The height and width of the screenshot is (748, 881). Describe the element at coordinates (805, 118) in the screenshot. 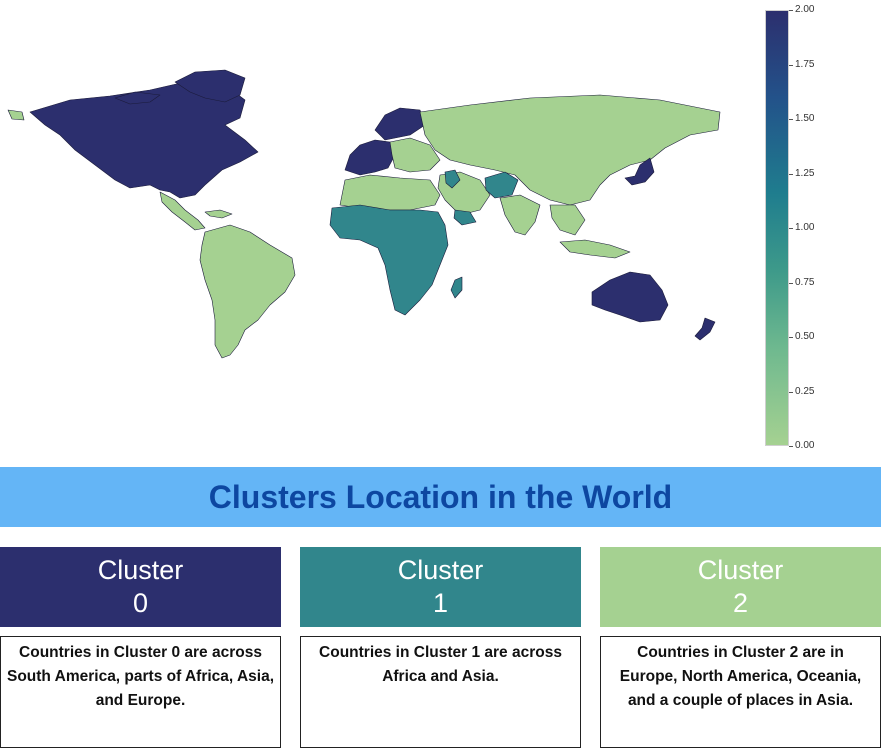

I see `colorbar-tick-label: 1.50` at that location.